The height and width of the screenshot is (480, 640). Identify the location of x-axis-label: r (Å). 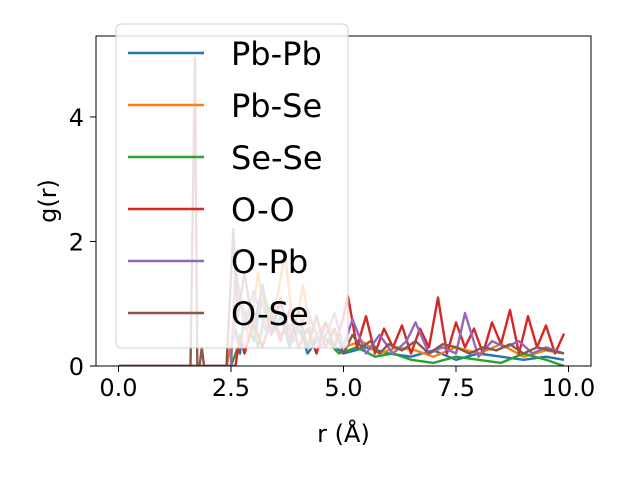
(343, 433).